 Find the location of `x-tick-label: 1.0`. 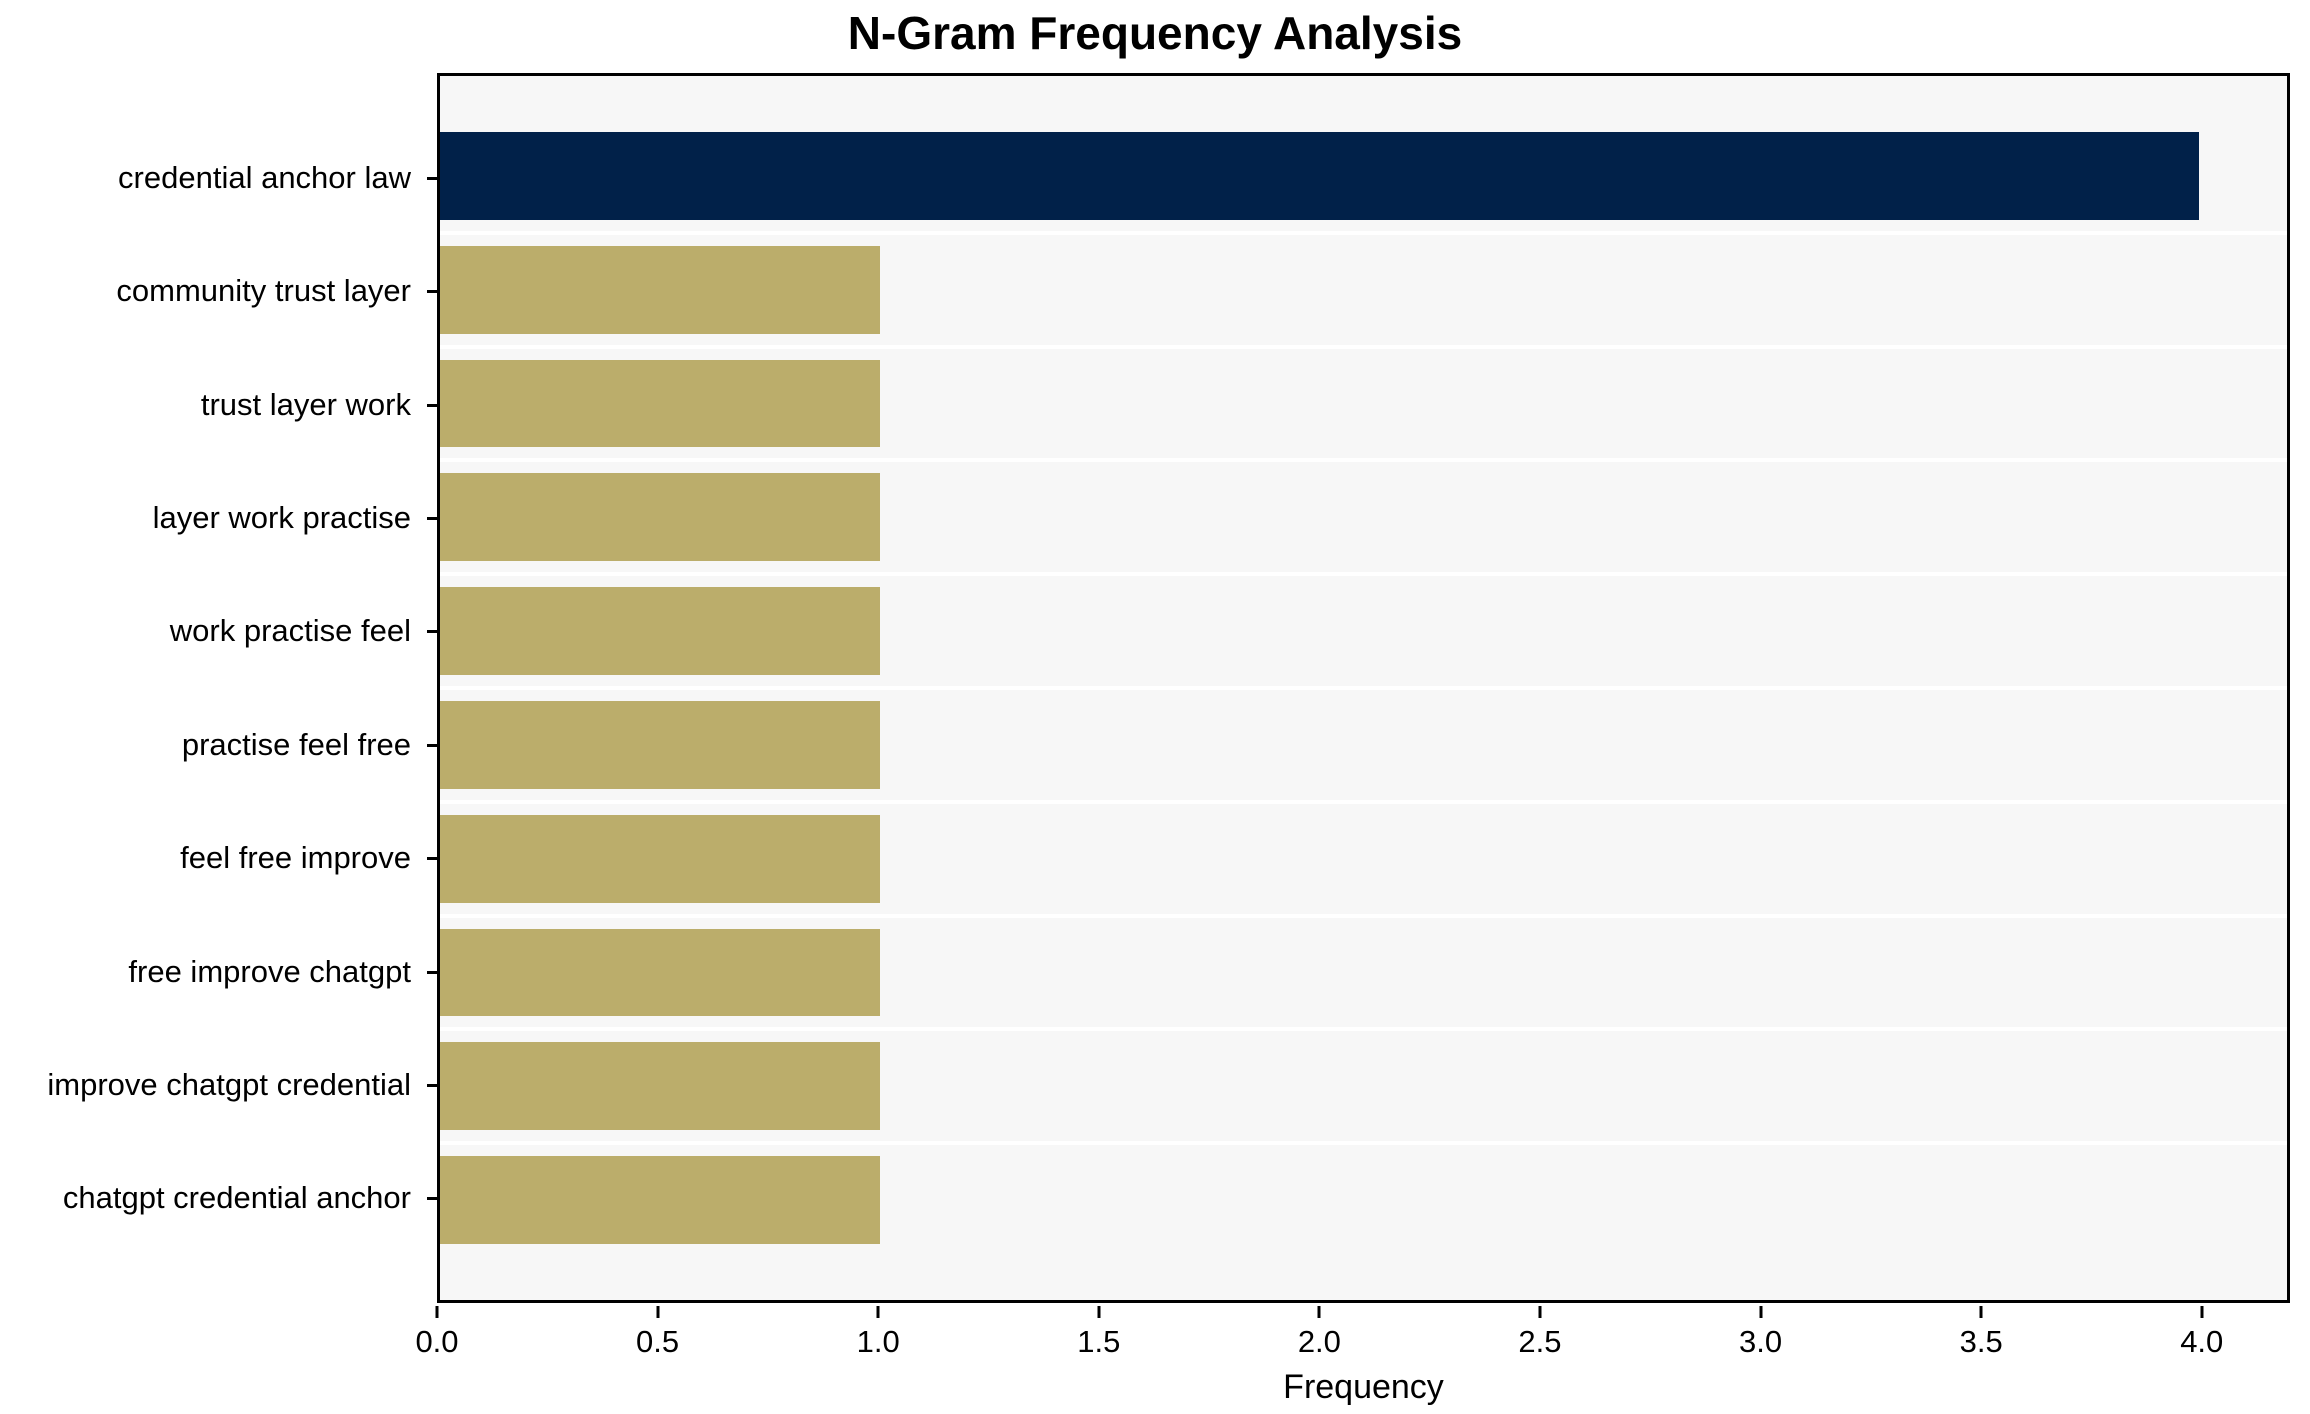

x-tick-label: 1.0 is located at coordinates (878, 1341).